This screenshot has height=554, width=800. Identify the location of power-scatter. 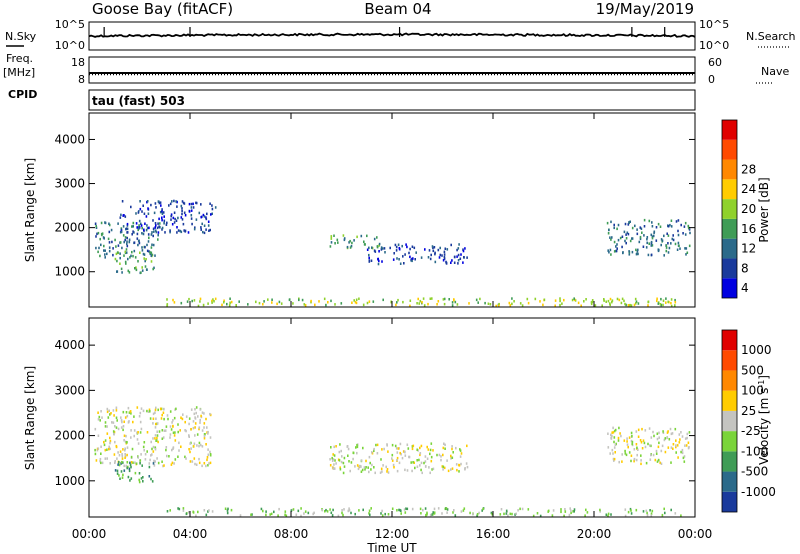
(392, 253).